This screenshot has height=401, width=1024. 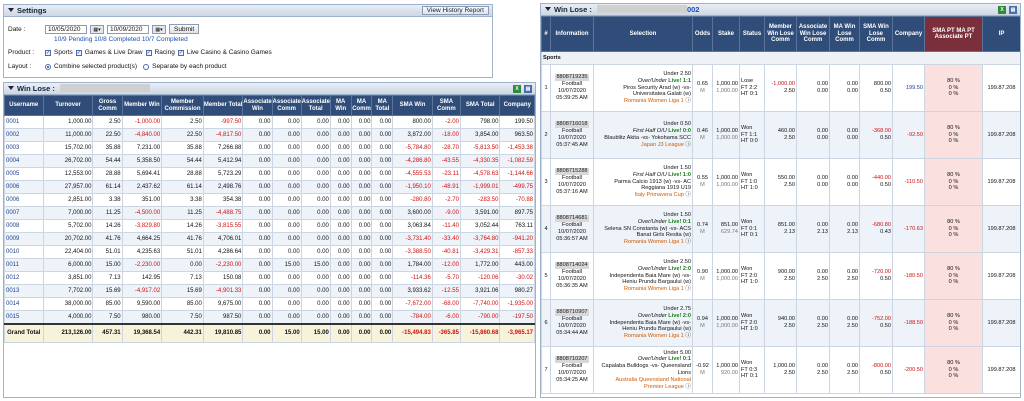 I want to click on username-cell: 0004, so click(x=24, y=161).